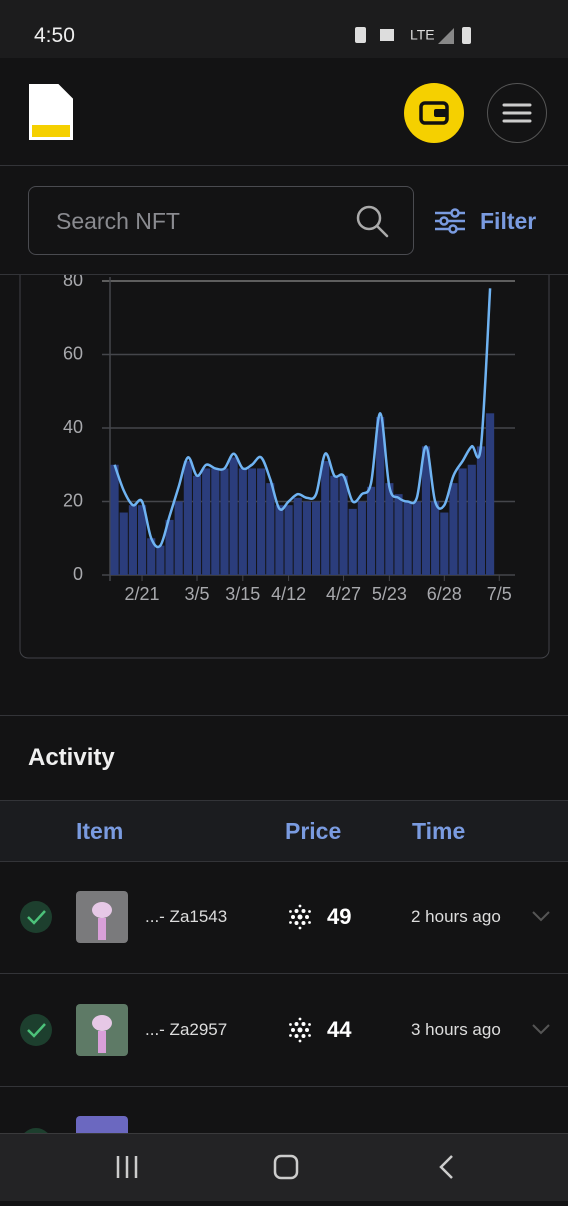  I want to click on y-tick-label: 20, so click(73, 500).